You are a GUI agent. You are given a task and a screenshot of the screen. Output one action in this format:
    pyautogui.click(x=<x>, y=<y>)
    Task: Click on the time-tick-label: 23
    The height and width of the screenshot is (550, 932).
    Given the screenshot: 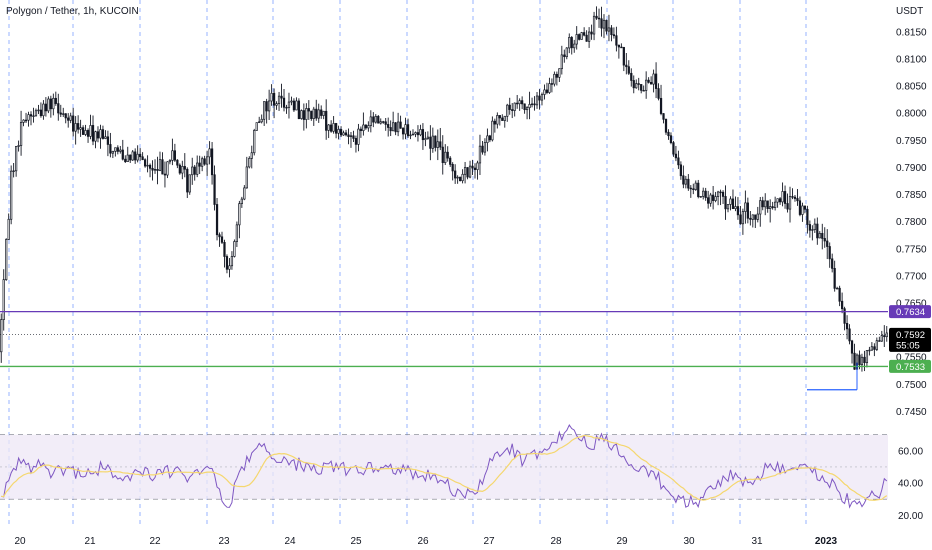 What is the action you would take?
    pyautogui.click(x=224, y=541)
    